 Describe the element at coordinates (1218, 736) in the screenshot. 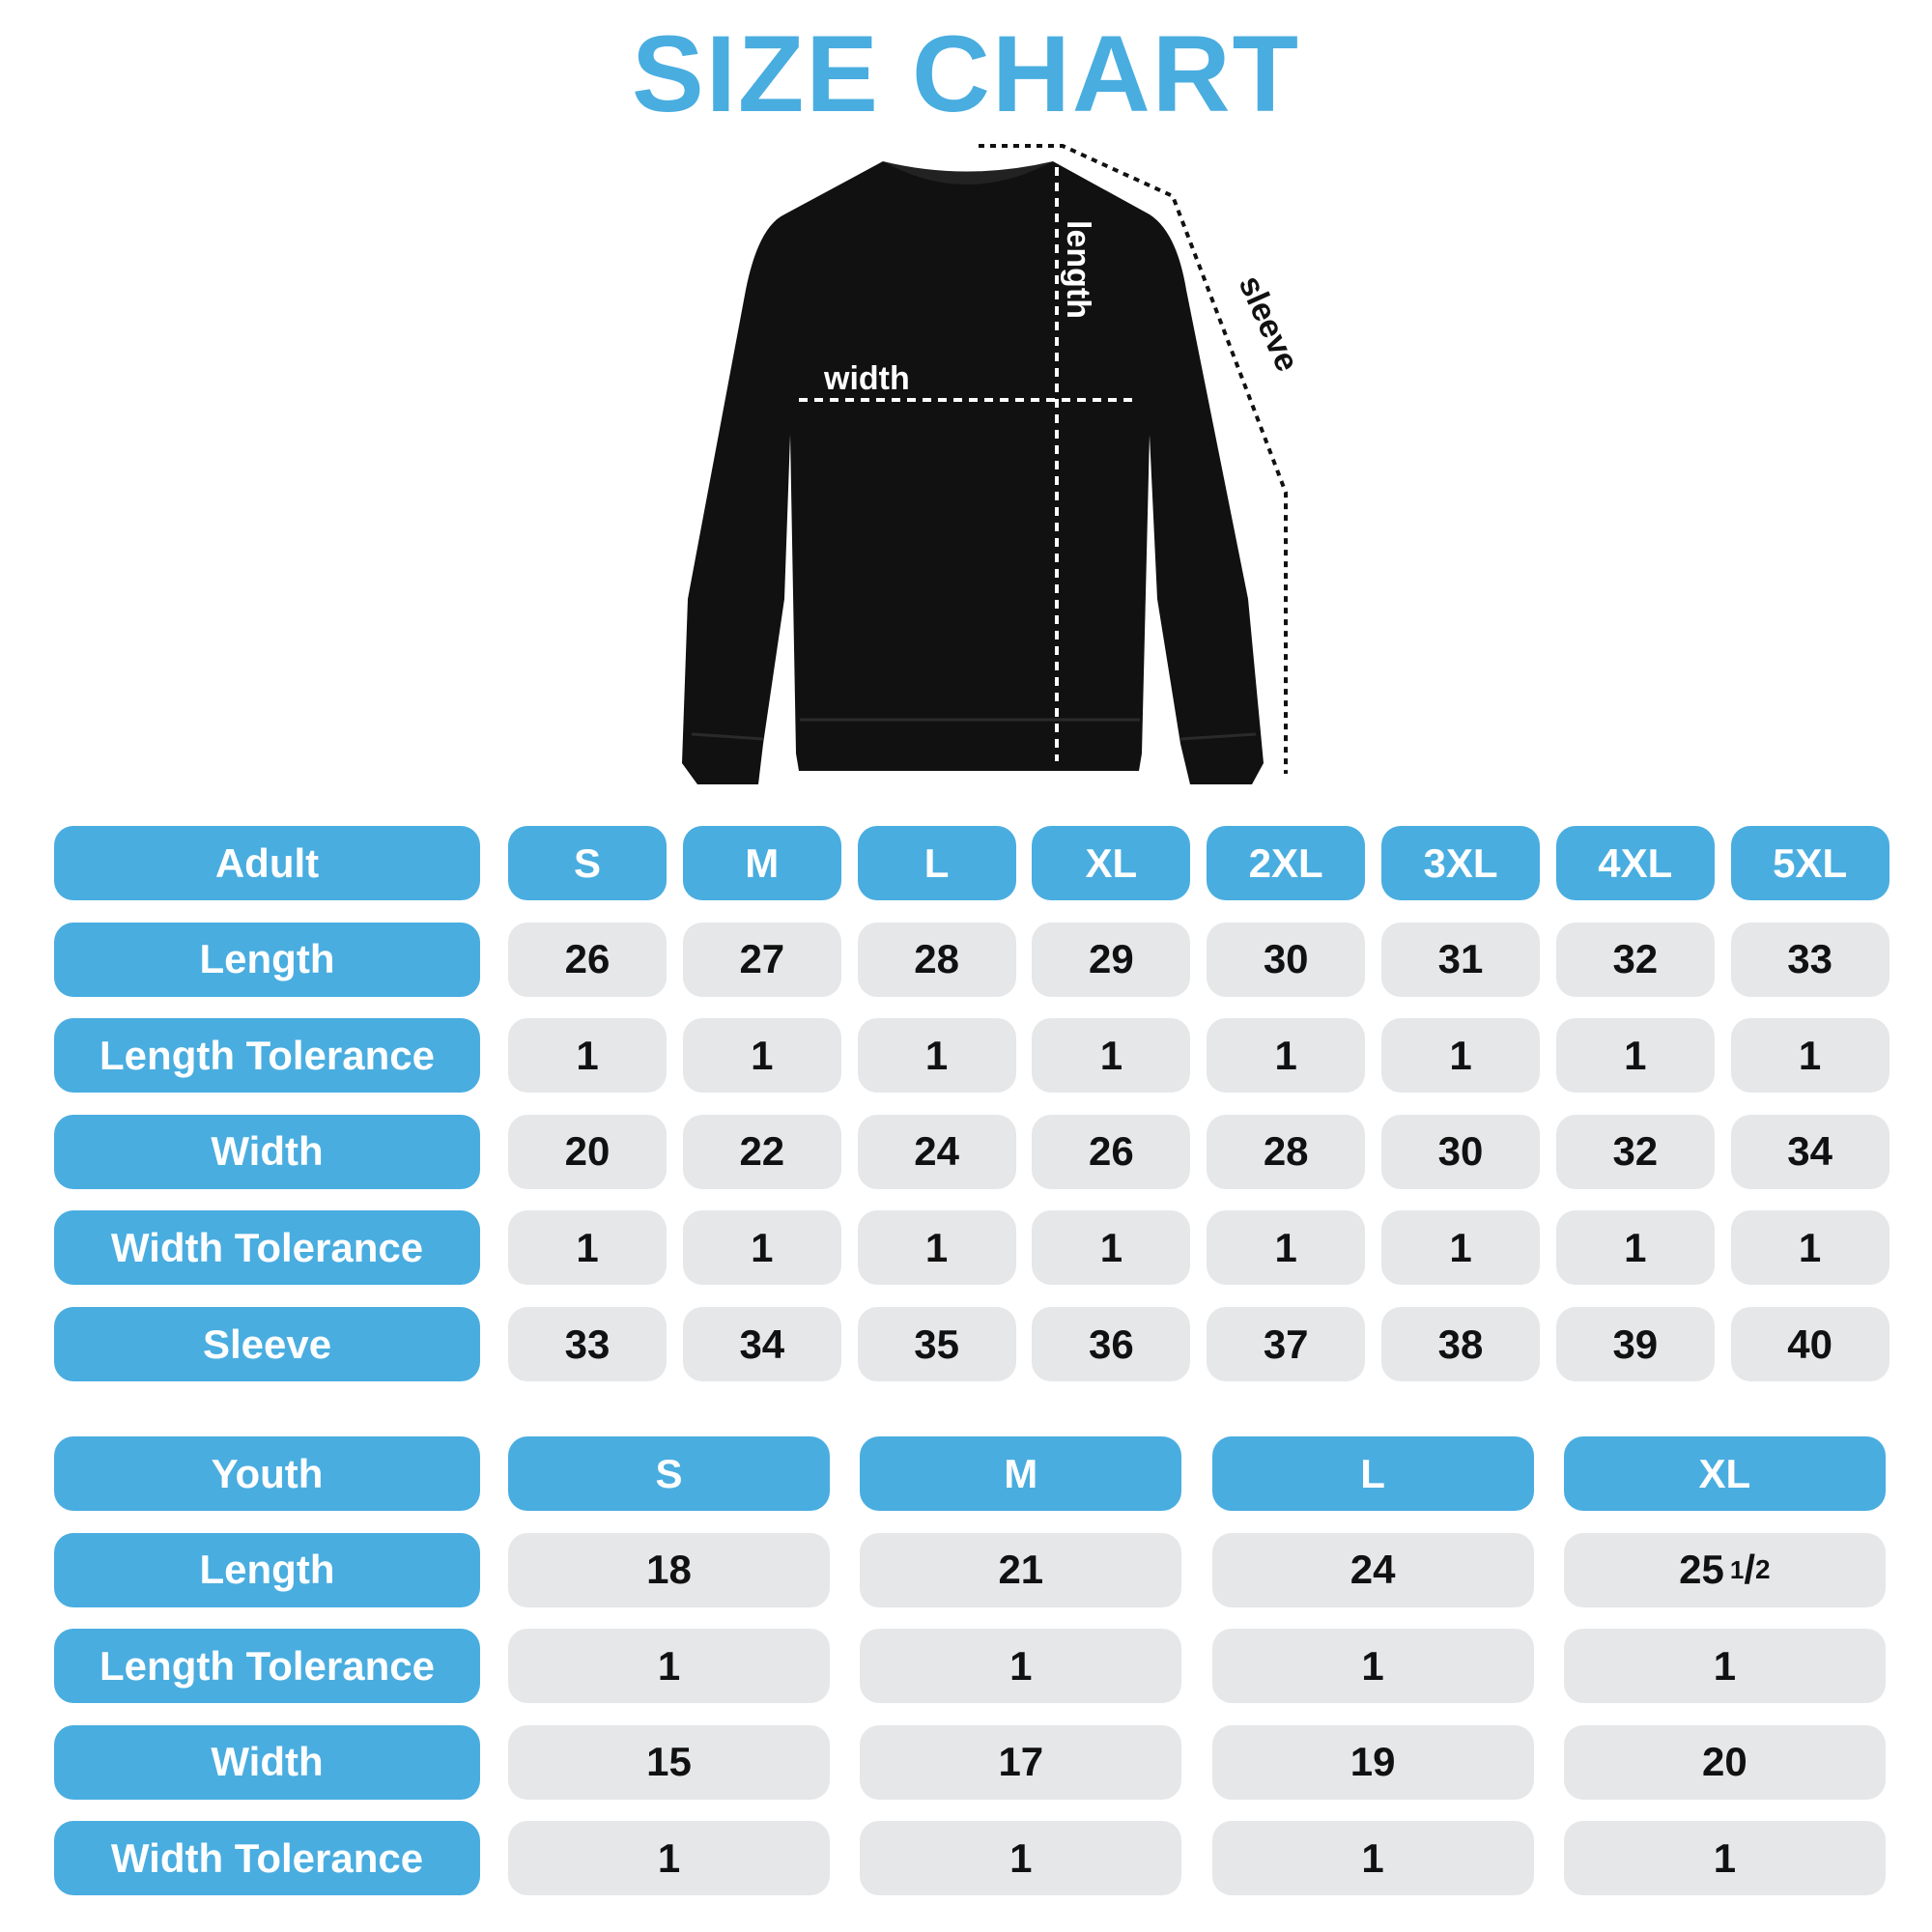

I see `cuff-rib-right` at that location.